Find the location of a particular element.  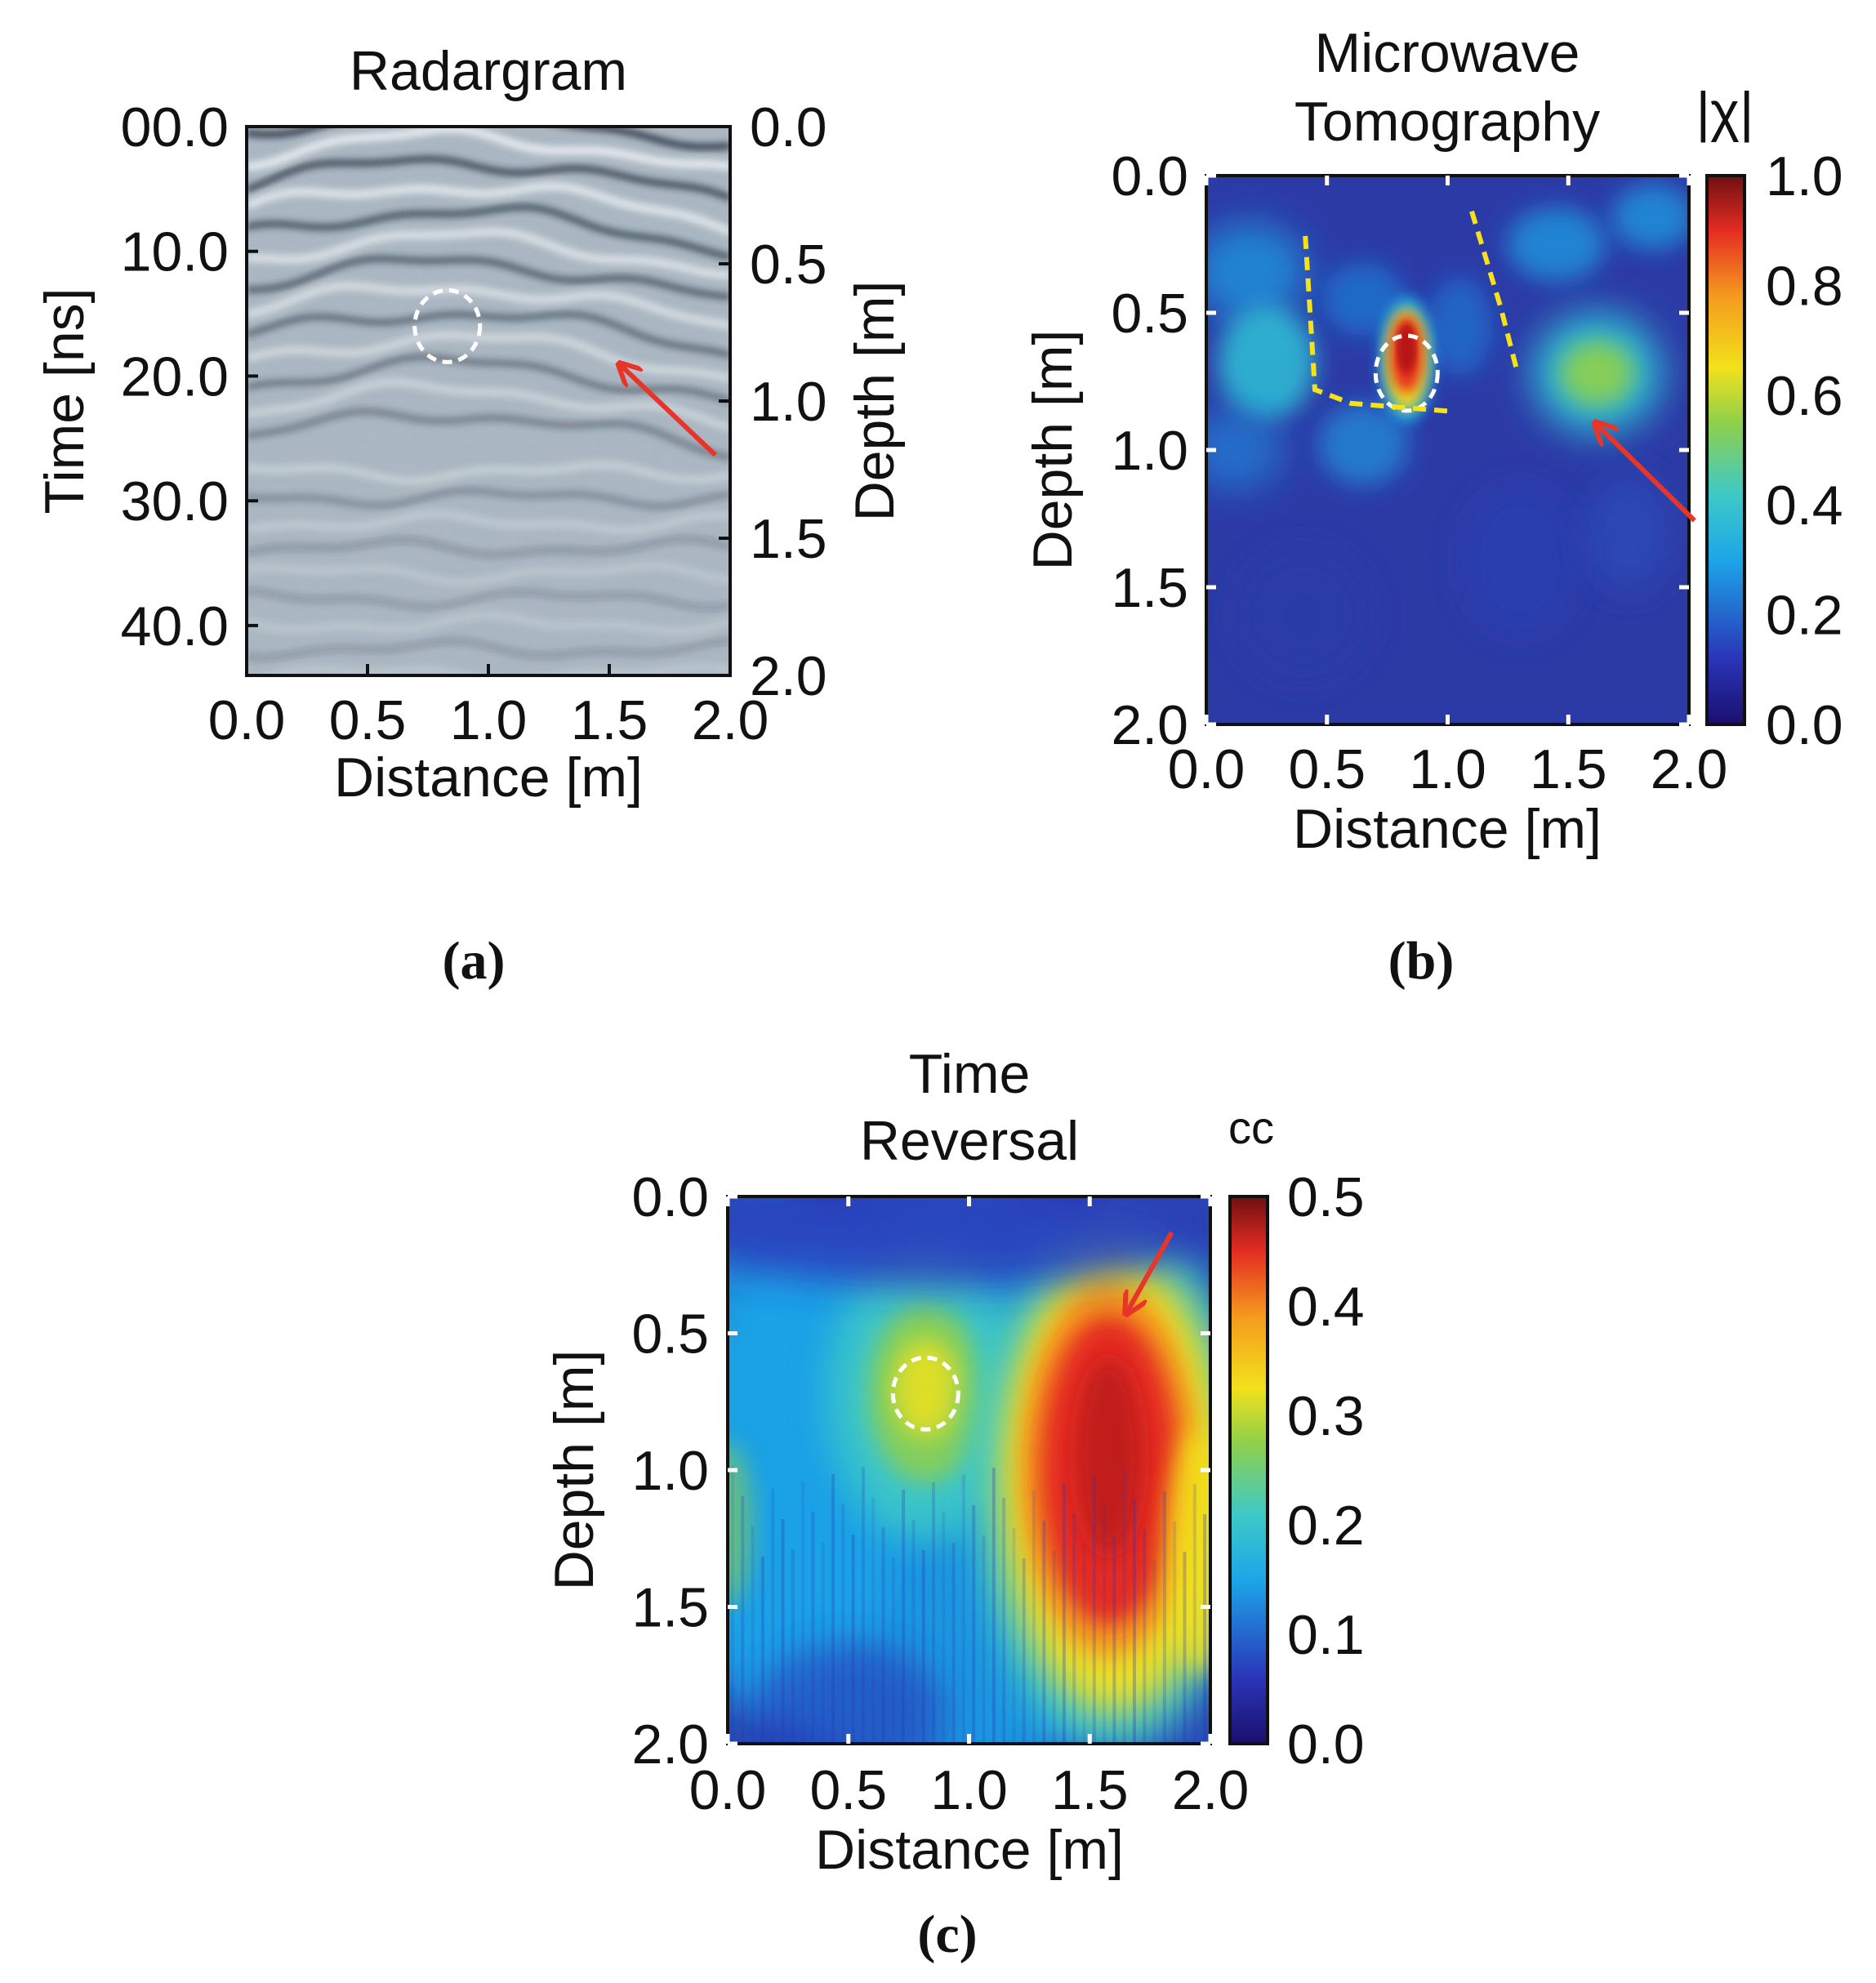

panel-c-title-line-2: Reversal is located at coordinates (970, 1141).